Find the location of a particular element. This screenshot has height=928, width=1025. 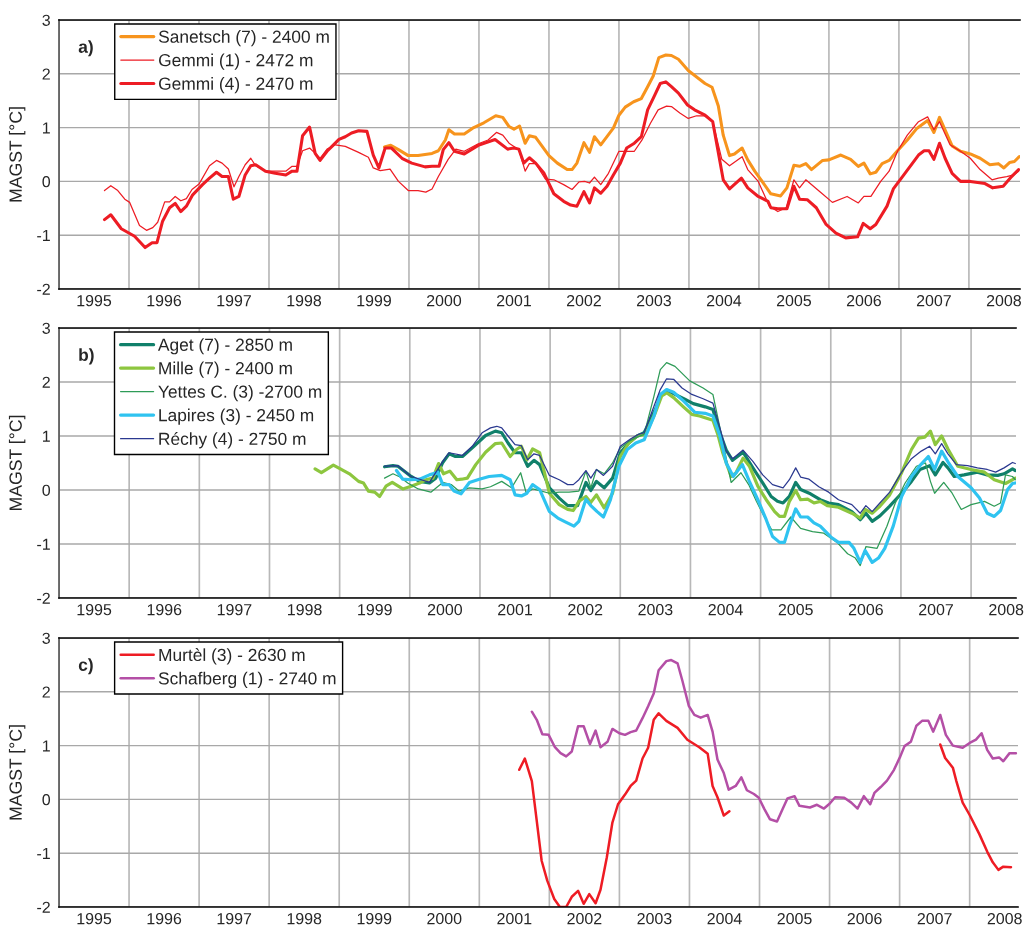

text: b) is located at coordinates (86, 356).